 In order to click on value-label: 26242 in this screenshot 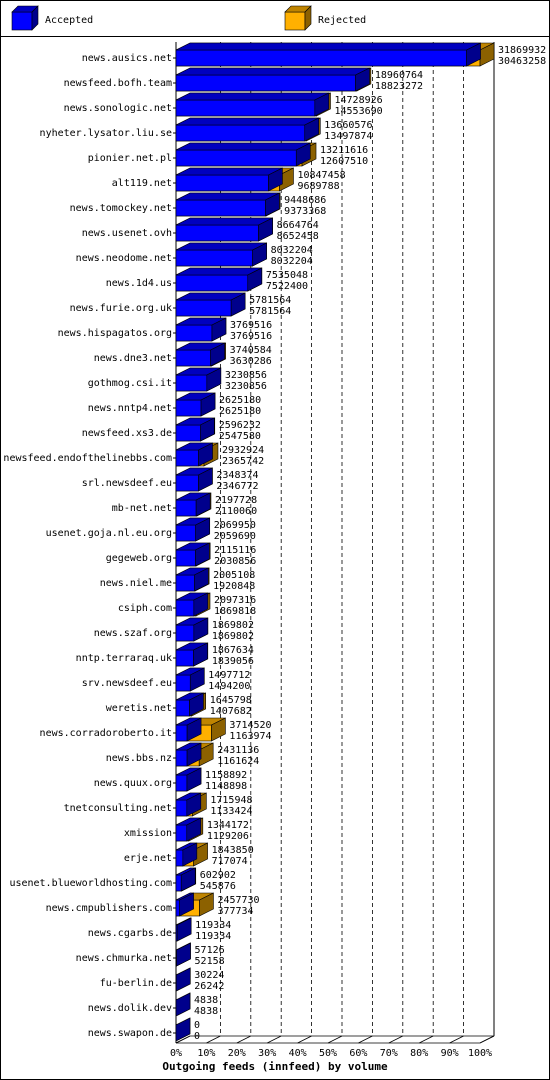, I will do `click(209, 986)`.